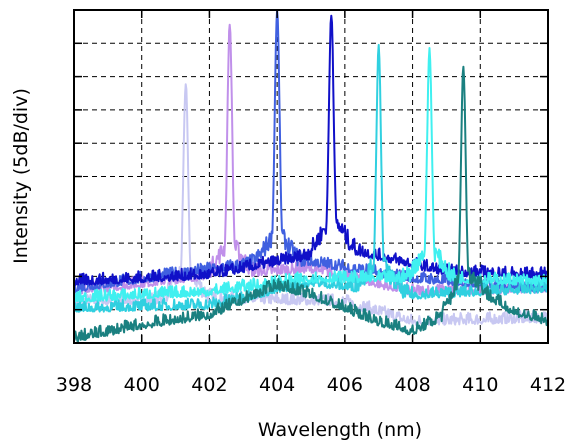 The image size is (572, 447). Describe the element at coordinates (74, 385) in the screenshot. I see `x-tick-label: 398` at that location.